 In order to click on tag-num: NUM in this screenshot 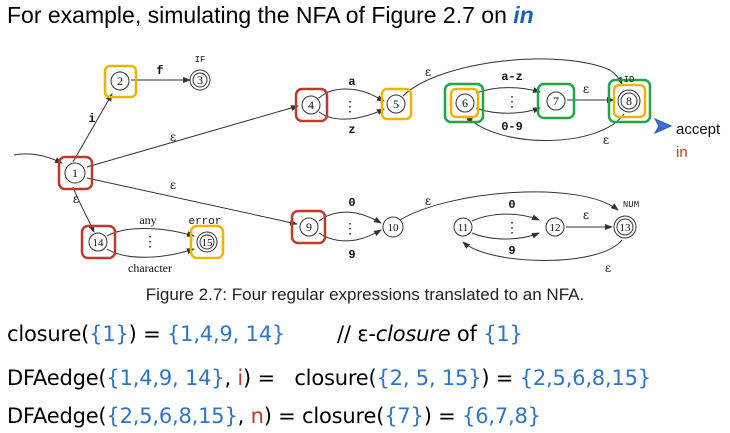, I will do `click(631, 205)`.